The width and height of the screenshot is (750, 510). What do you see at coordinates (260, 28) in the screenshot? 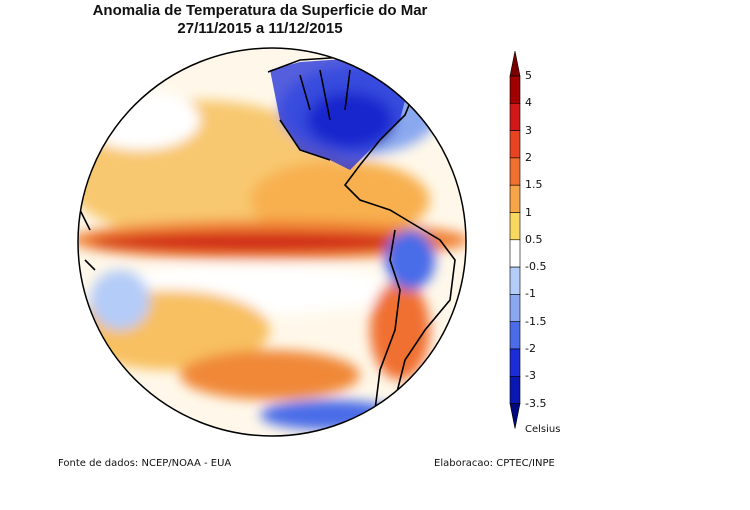
I see `map-date-range: 27/11/2015 a 11/12/2015` at bounding box center [260, 28].